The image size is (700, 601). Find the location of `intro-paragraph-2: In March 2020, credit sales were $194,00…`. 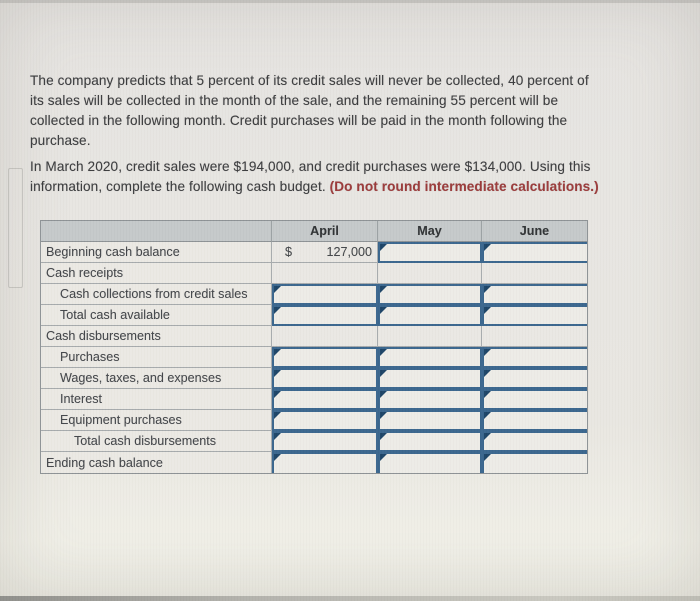

intro-paragraph-2: In March 2020, credit sales were $194,00… is located at coordinates (318, 177).